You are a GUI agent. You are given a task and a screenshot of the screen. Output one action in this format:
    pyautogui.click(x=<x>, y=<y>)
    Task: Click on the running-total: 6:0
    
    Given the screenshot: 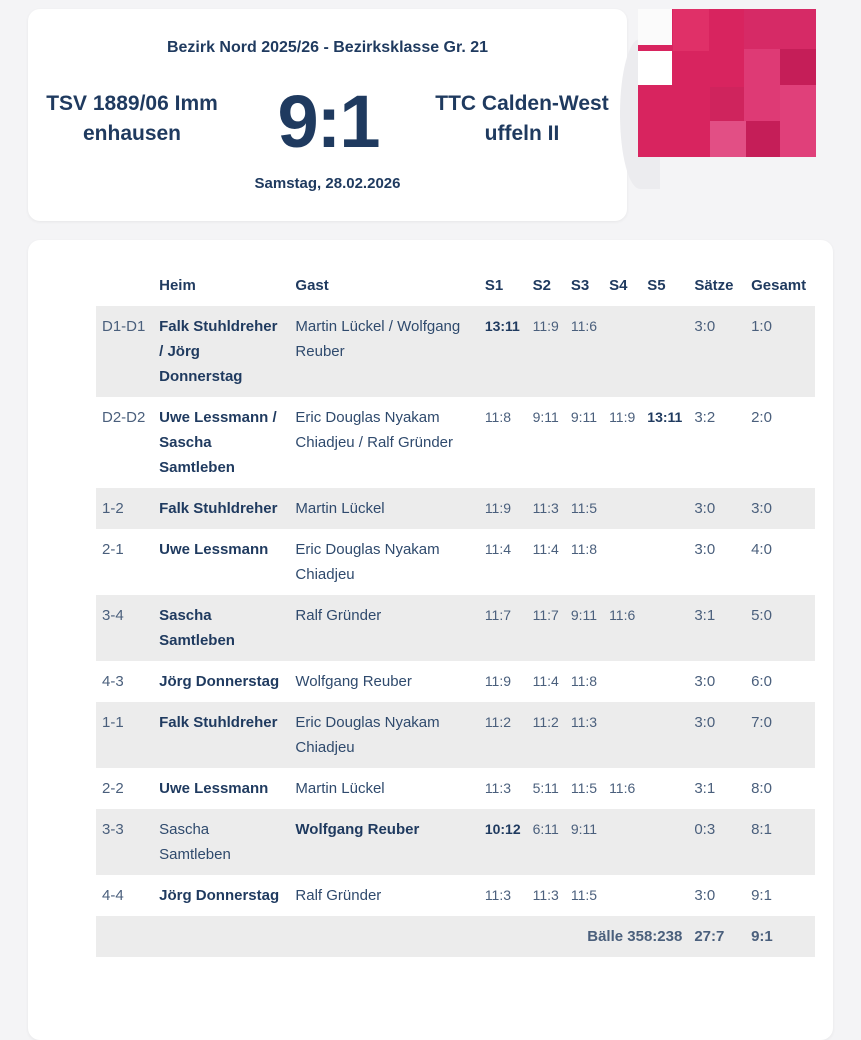 What is the action you would take?
    pyautogui.click(x=780, y=681)
    